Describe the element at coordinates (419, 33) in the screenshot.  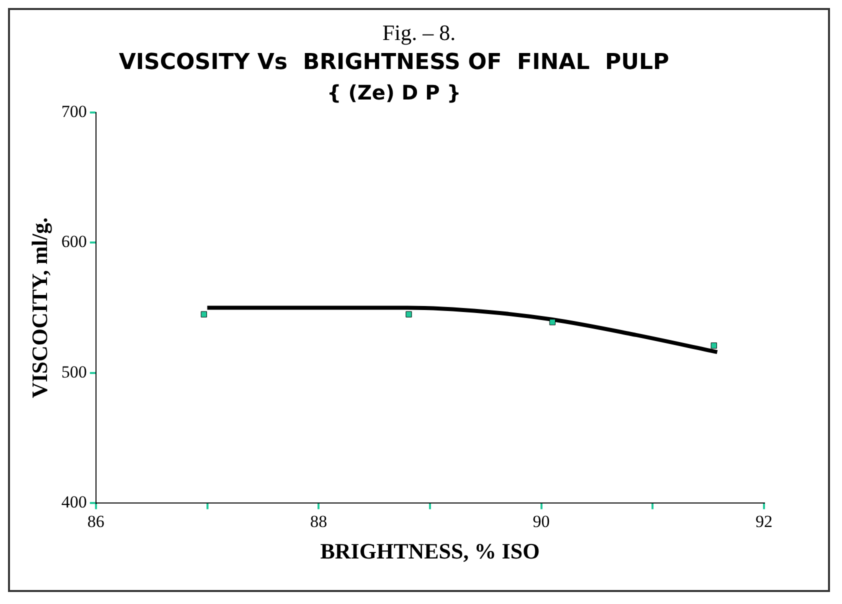
I see `text: Fig. – 8.` at that location.